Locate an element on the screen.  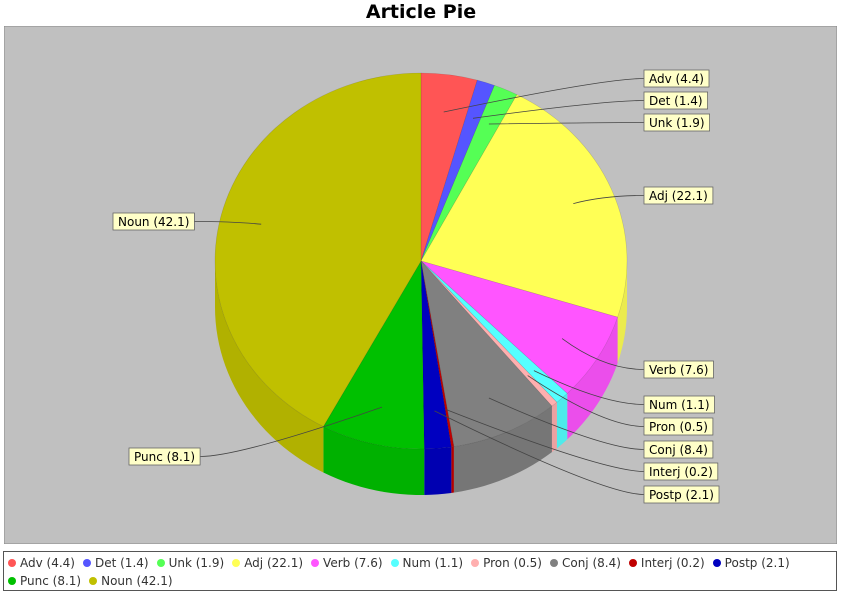
legend-label-noun: Noun (42.1) is located at coordinates (137, 581).